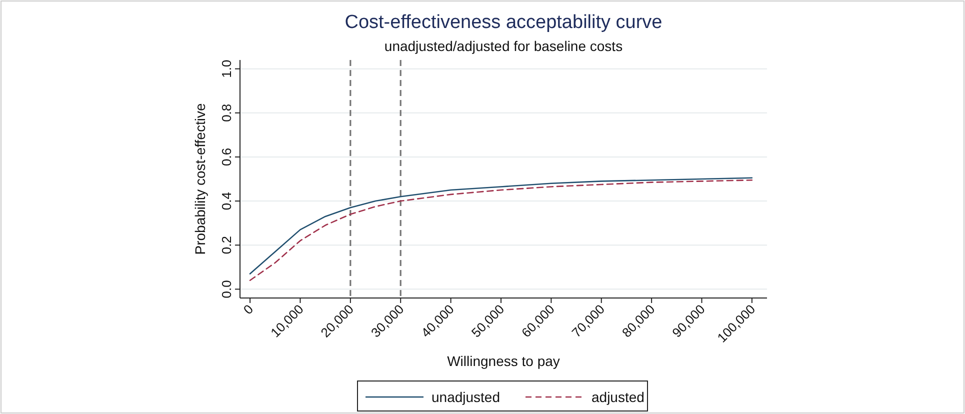  Describe the element at coordinates (503, 361) in the screenshot. I see `x-axis-title: Willingness to pay` at that location.